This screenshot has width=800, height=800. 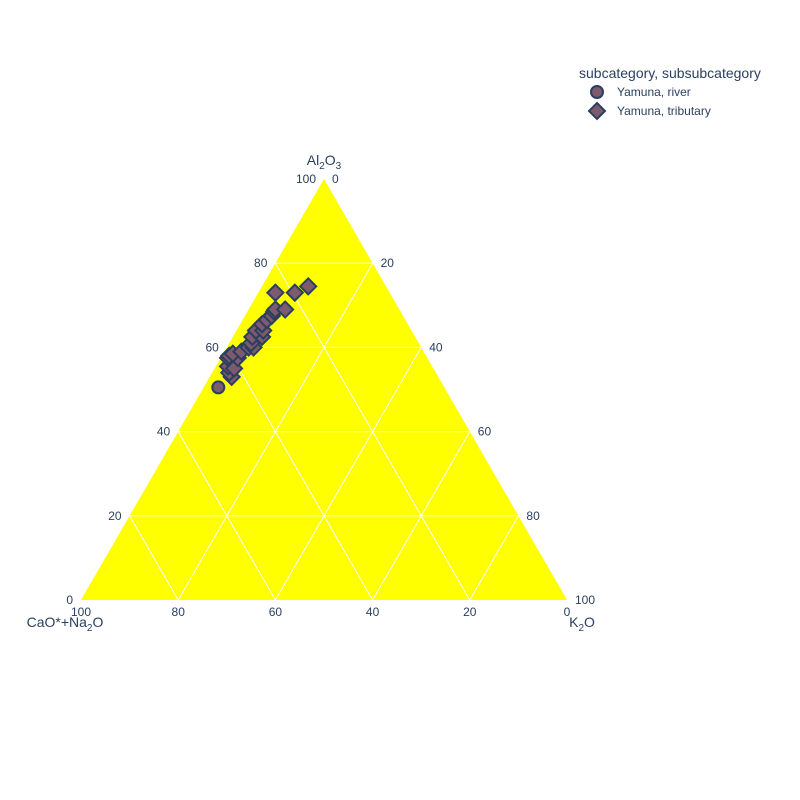 What do you see at coordinates (597, 92) in the screenshot?
I see `legend-marker-circle-icon` at bounding box center [597, 92].